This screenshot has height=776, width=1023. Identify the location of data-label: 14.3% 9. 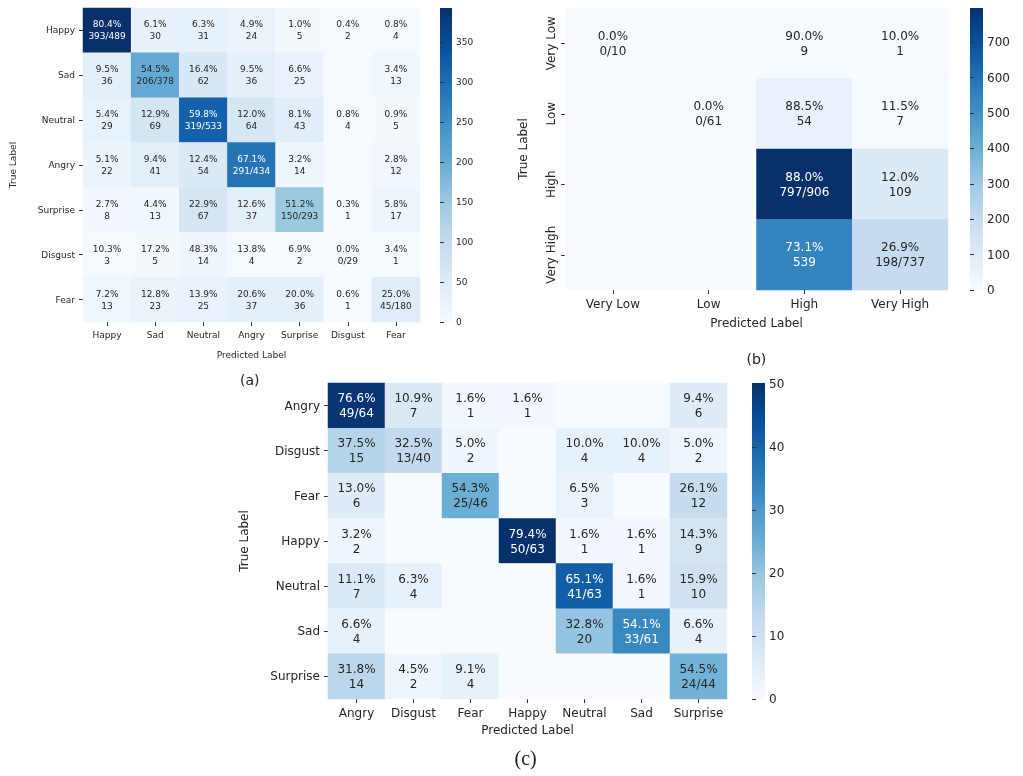
(698, 541).